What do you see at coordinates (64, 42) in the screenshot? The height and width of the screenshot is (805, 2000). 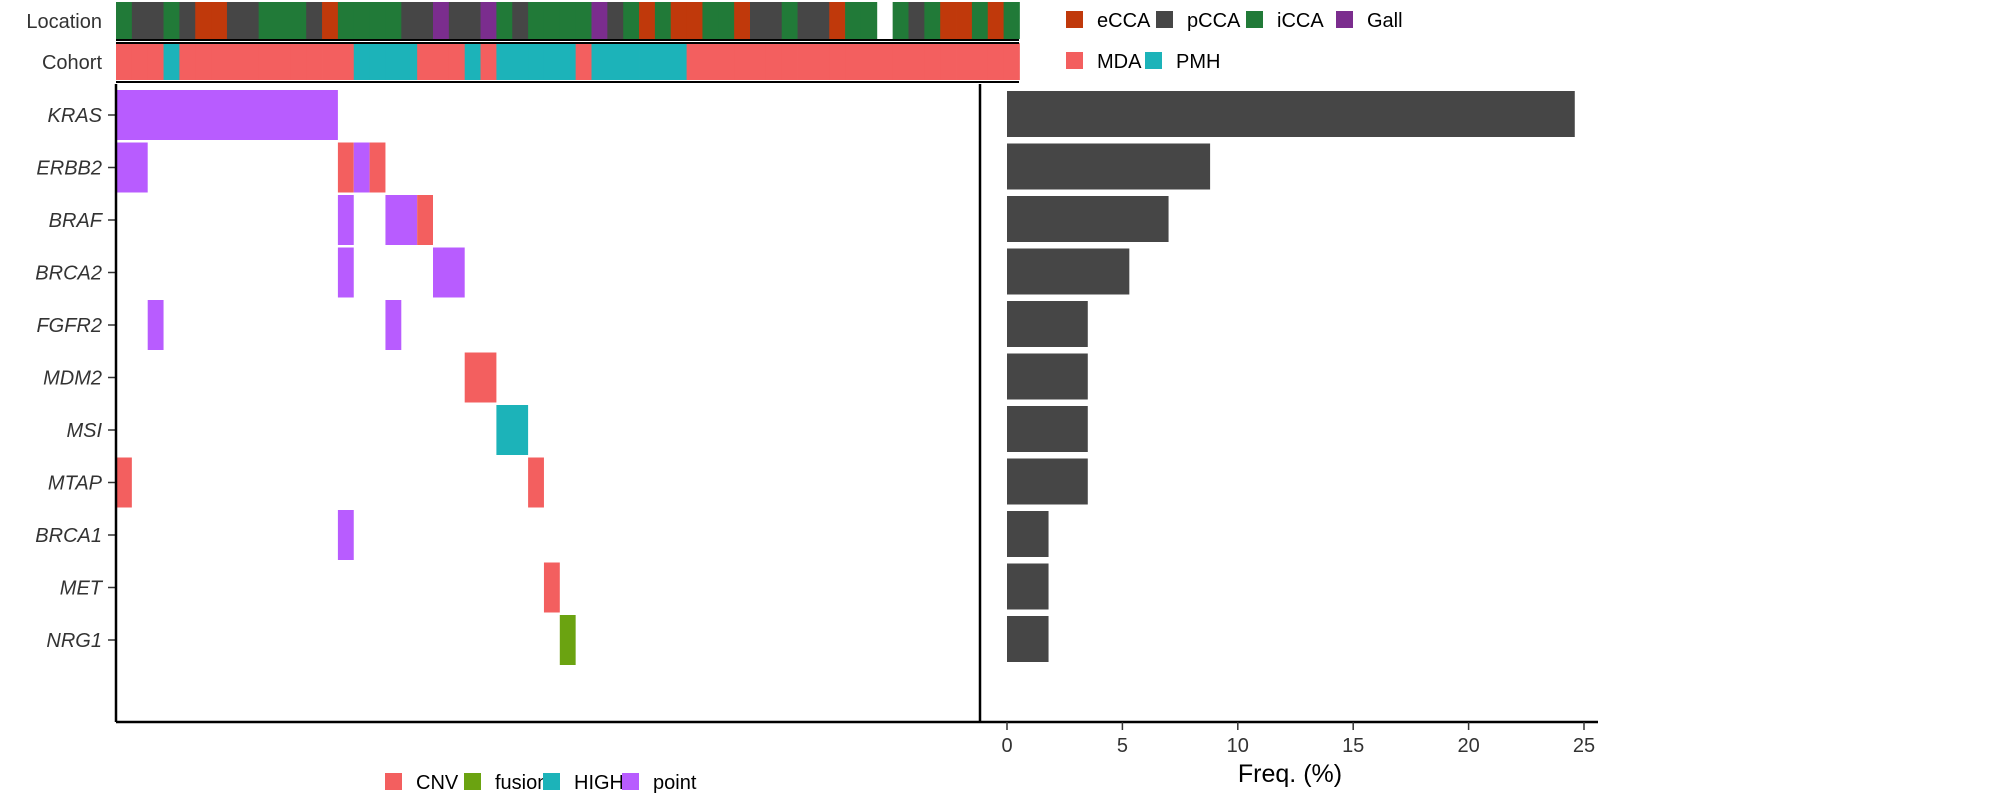 I see `annotation-tracks: Location Cohort` at bounding box center [64, 42].